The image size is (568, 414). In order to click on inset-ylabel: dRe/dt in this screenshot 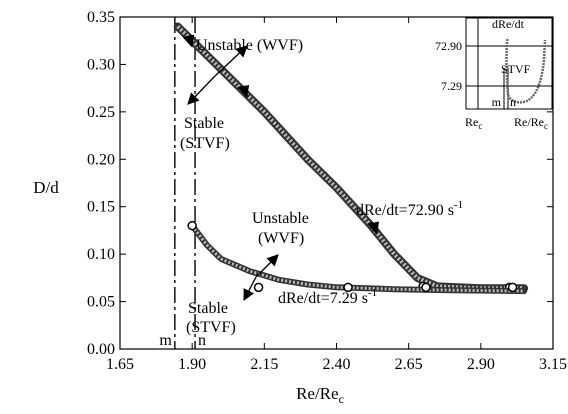, I will do `click(508, 24)`.